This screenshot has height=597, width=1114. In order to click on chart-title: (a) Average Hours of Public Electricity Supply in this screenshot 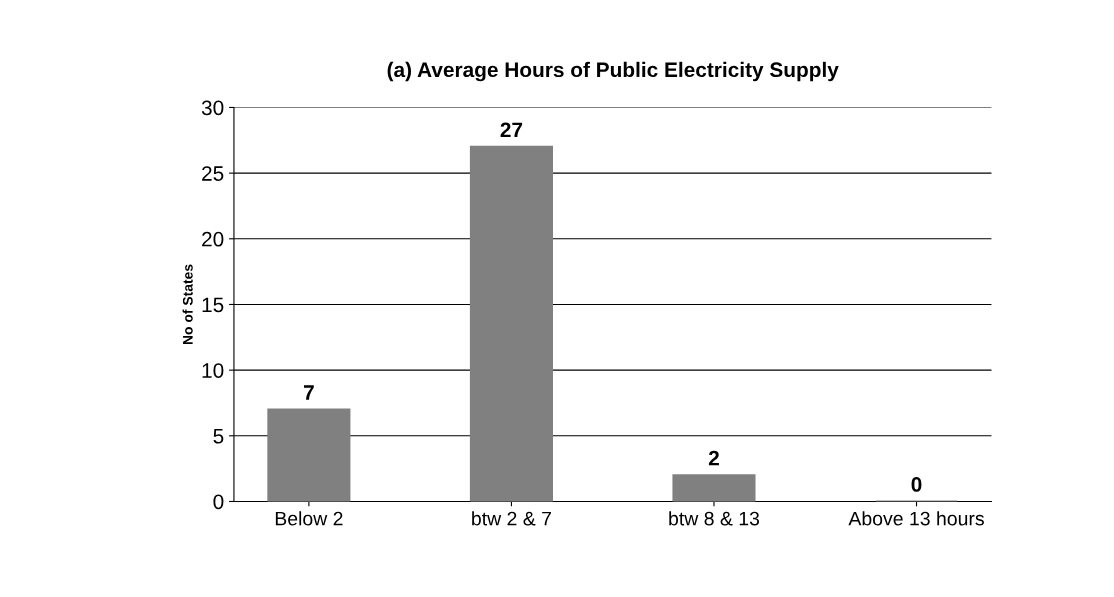, I will do `click(613, 71)`.